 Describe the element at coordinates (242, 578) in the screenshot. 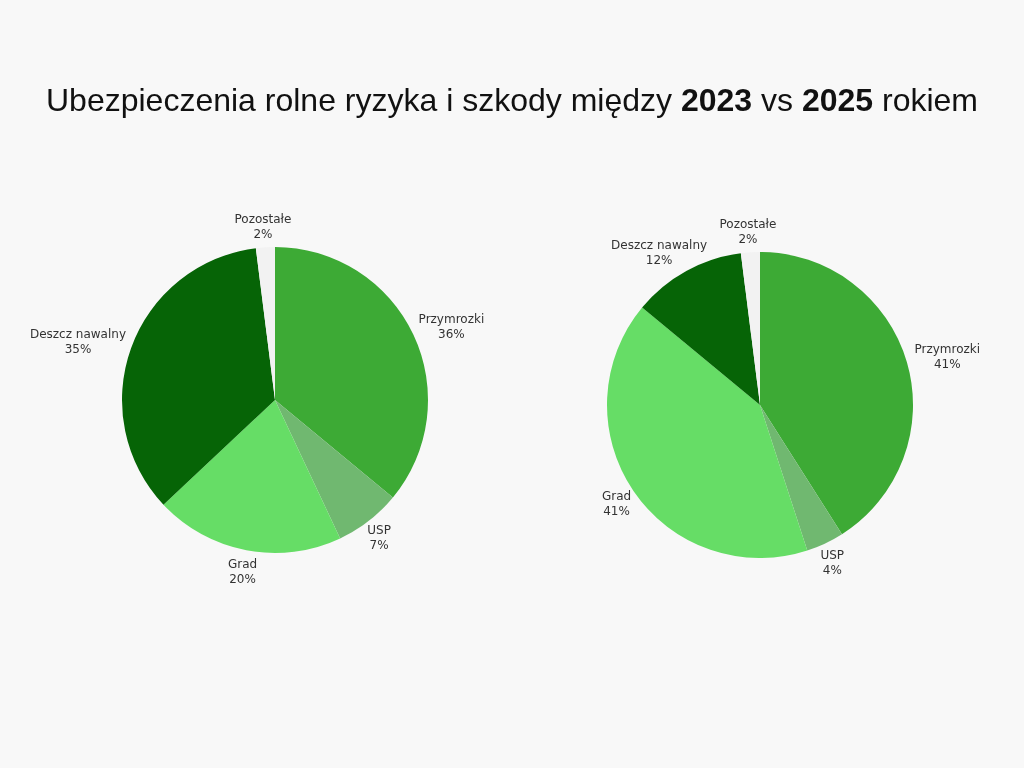

I see `data-label: 20%` at that location.